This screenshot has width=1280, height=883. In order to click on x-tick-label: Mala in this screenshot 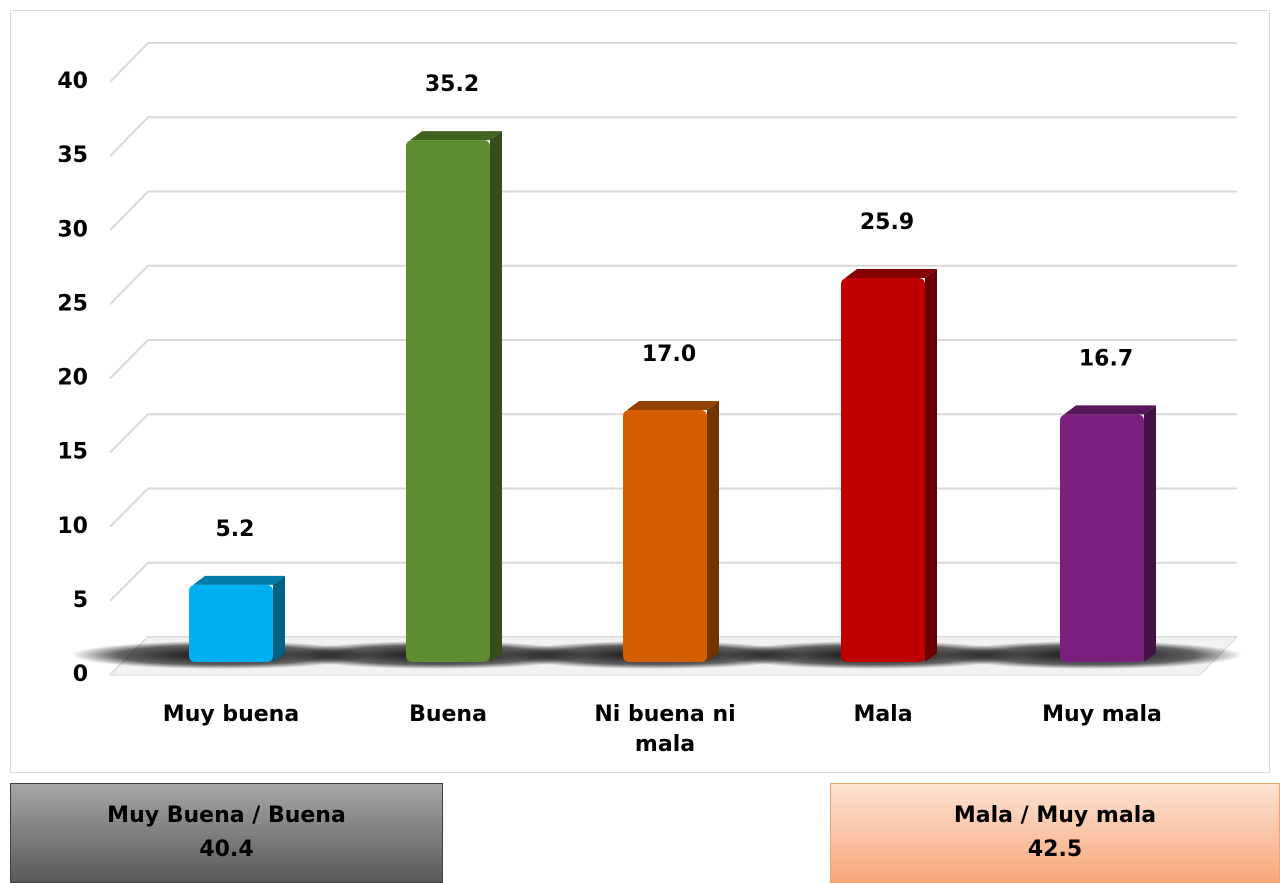, I will do `click(883, 714)`.